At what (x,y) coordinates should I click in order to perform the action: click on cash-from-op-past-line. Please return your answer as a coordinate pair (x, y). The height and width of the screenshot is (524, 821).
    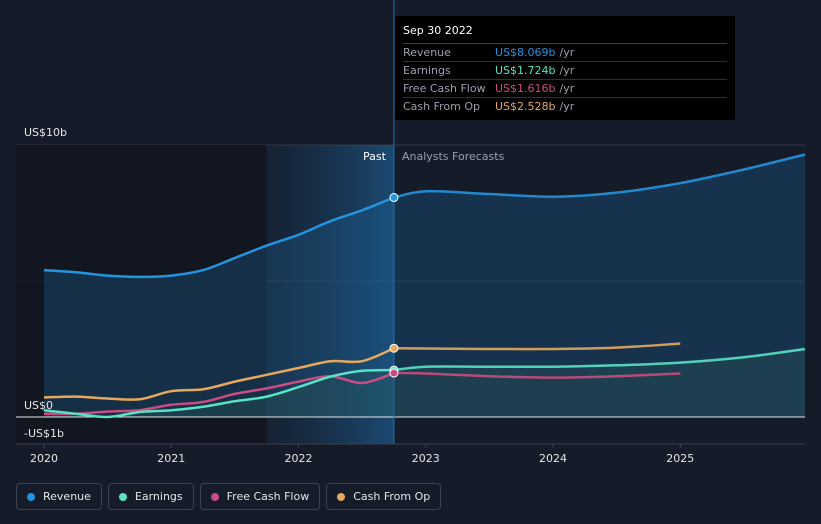
    Looking at the image, I should click on (219, 374).